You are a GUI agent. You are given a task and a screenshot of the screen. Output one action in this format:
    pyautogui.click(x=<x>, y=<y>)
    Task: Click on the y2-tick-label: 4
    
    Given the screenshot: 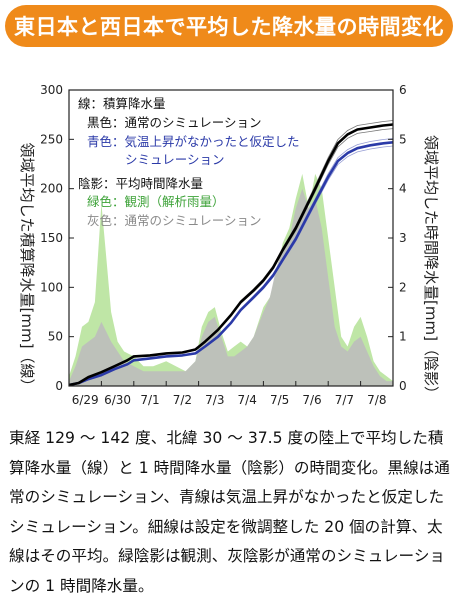 What is the action you would take?
    pyautogui.click(x=403, y=189)
    